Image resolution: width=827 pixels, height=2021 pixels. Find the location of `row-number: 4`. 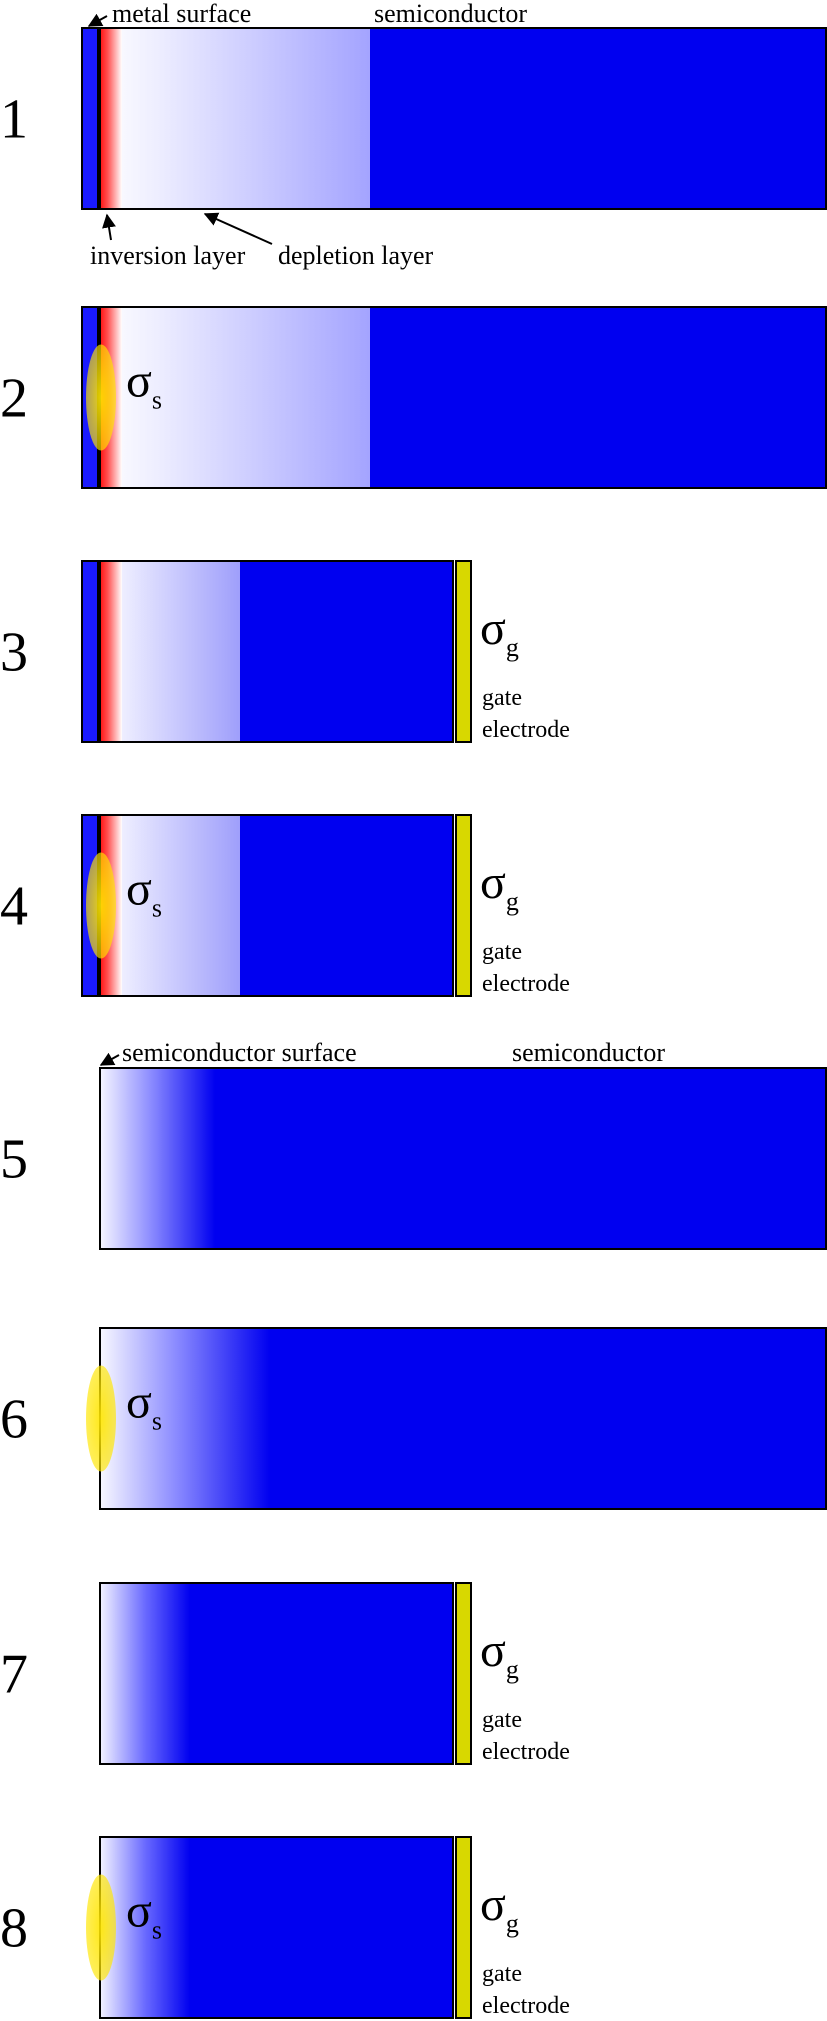

row-number: 4 is located at coordinates (14, 907).